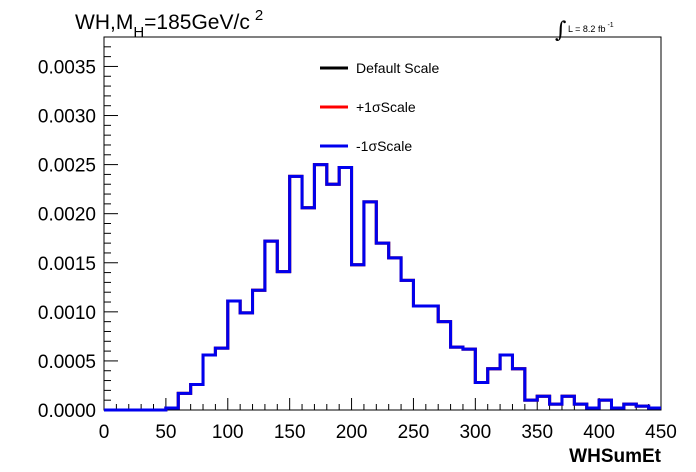  What do you see at coordinates (599, 432) in the screenshot?
I see `x-tick-label: 400` at bounding box center [599, 432].